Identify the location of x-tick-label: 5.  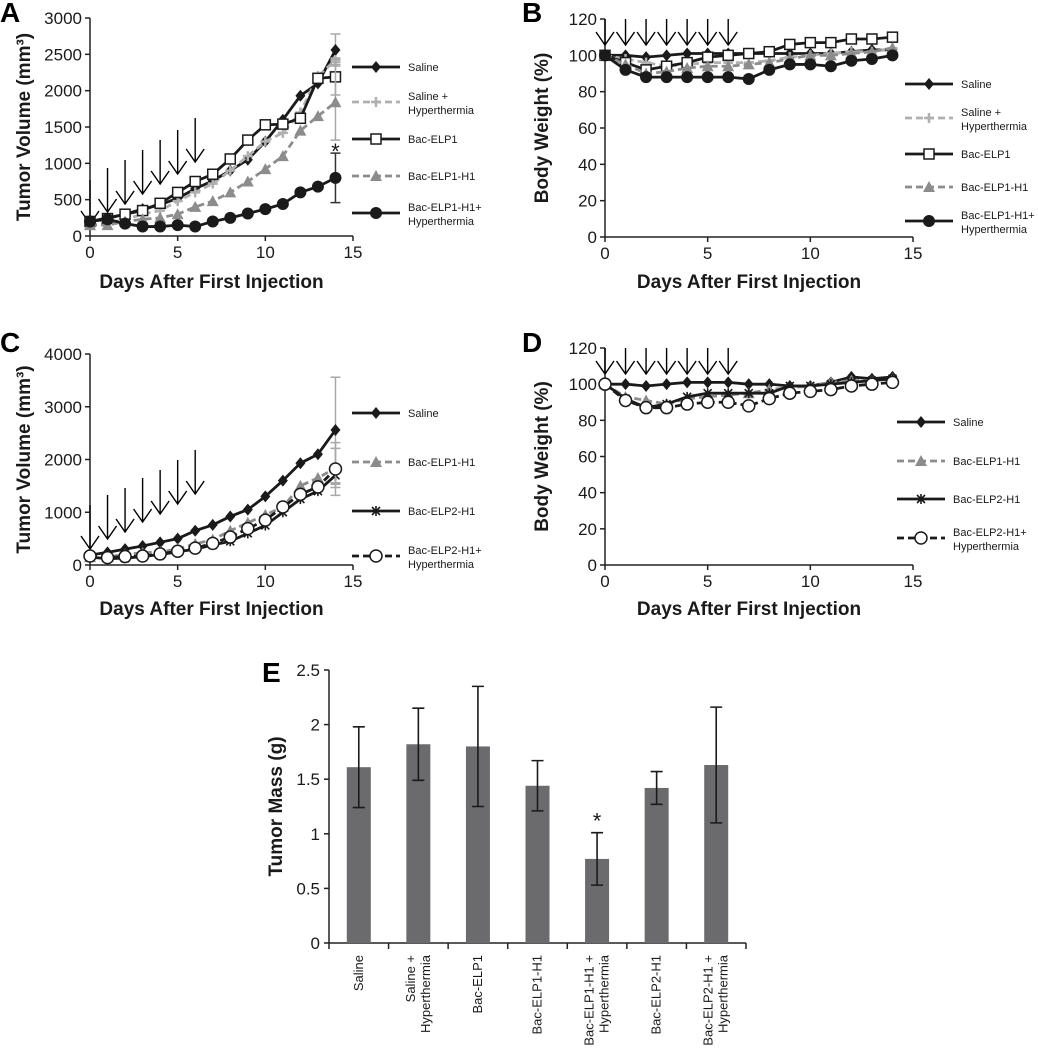
(177, 252).